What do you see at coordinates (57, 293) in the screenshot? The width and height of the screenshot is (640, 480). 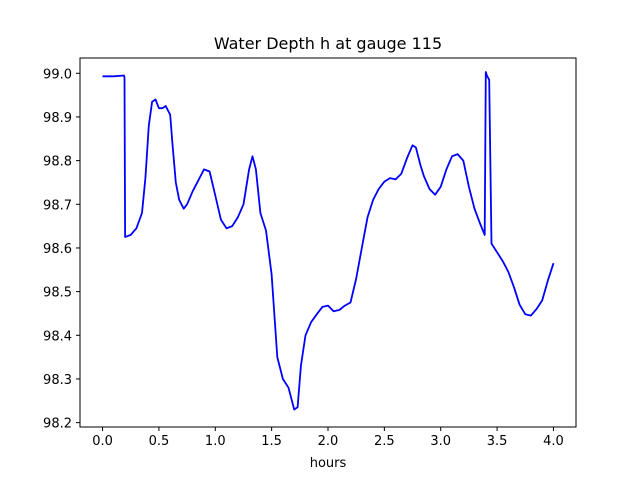 I see `y-tick-label: 98.5` at bounding box center [57, 293].